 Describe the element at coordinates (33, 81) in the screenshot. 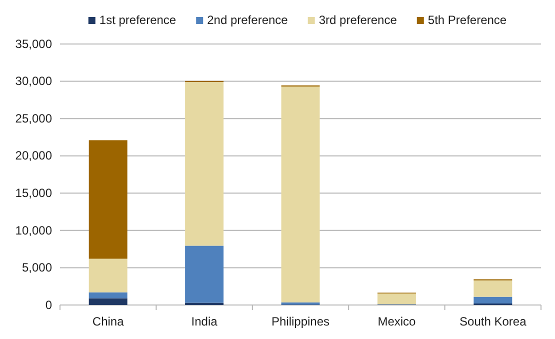

I see `y-tick-label: 30,000` at that location.